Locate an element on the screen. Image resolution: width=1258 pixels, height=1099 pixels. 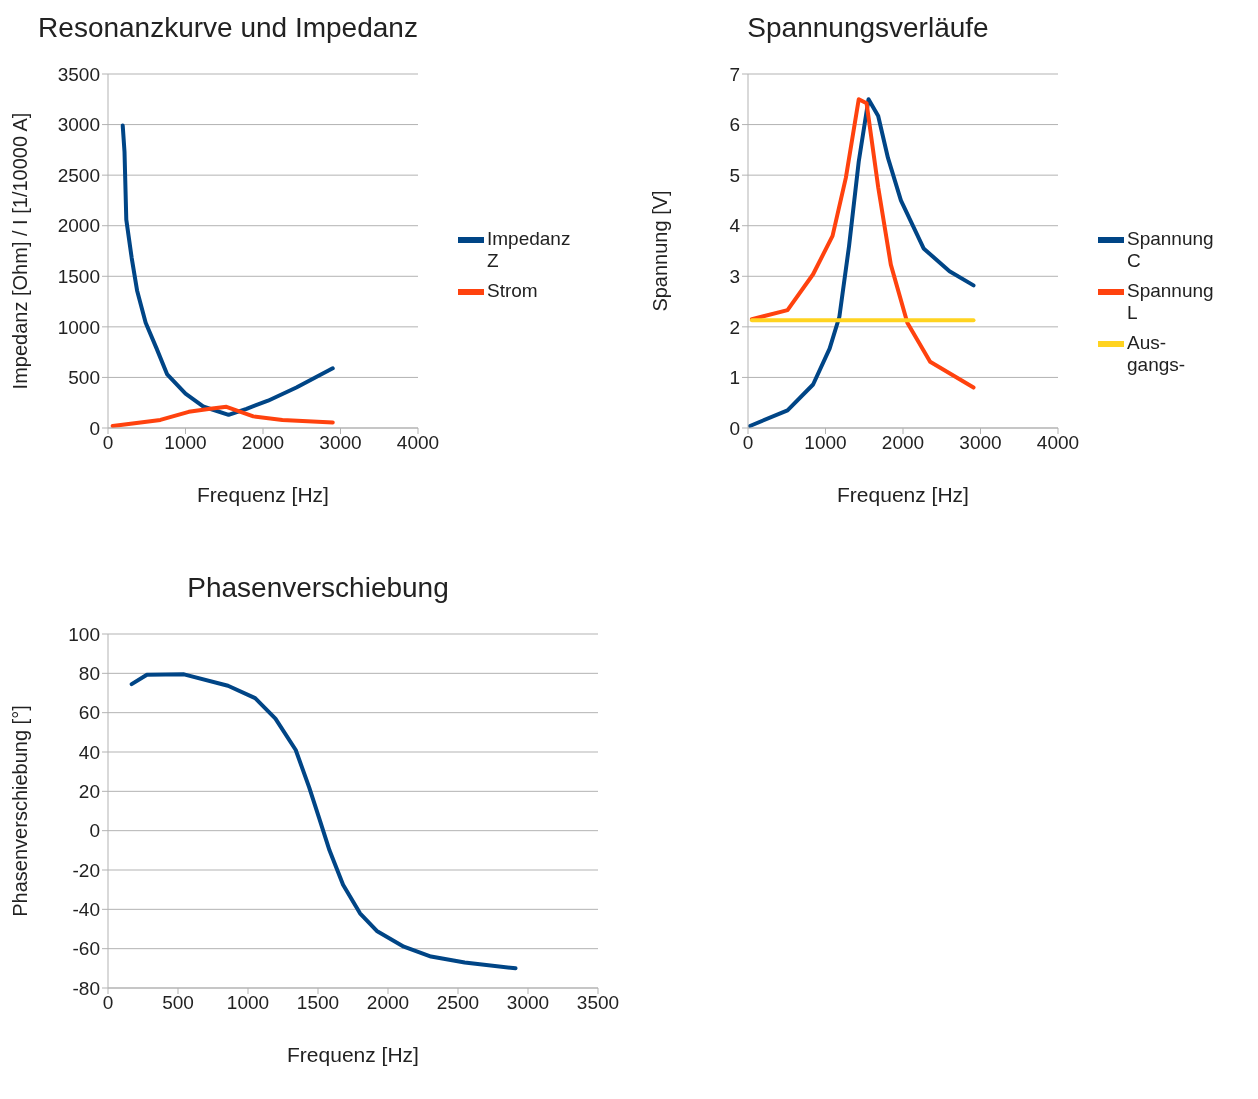
y-tick-label: 20 is located at coordinates (89, 792).